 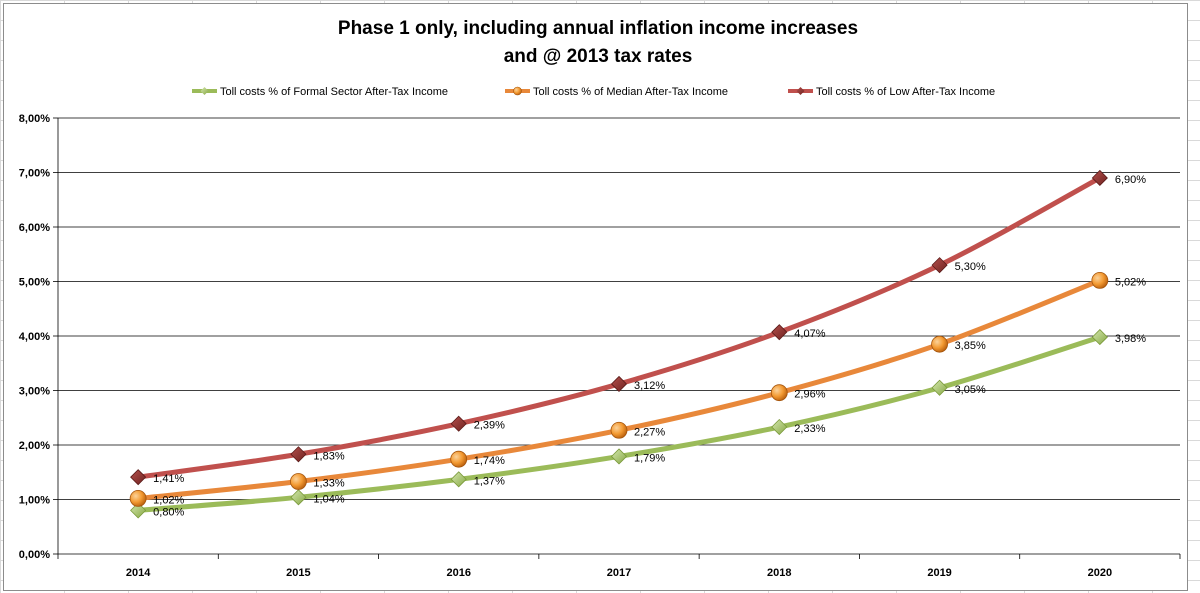 I want to click on formal-data-label: 1,37%, so click(x=489, y=481).